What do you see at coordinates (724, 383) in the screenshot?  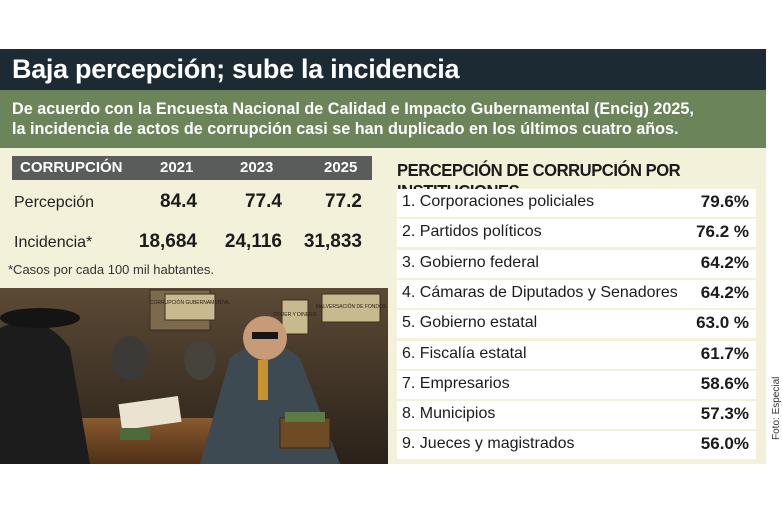 I see `institution-percentage: 58.6%` at bounding box center [724, 383].